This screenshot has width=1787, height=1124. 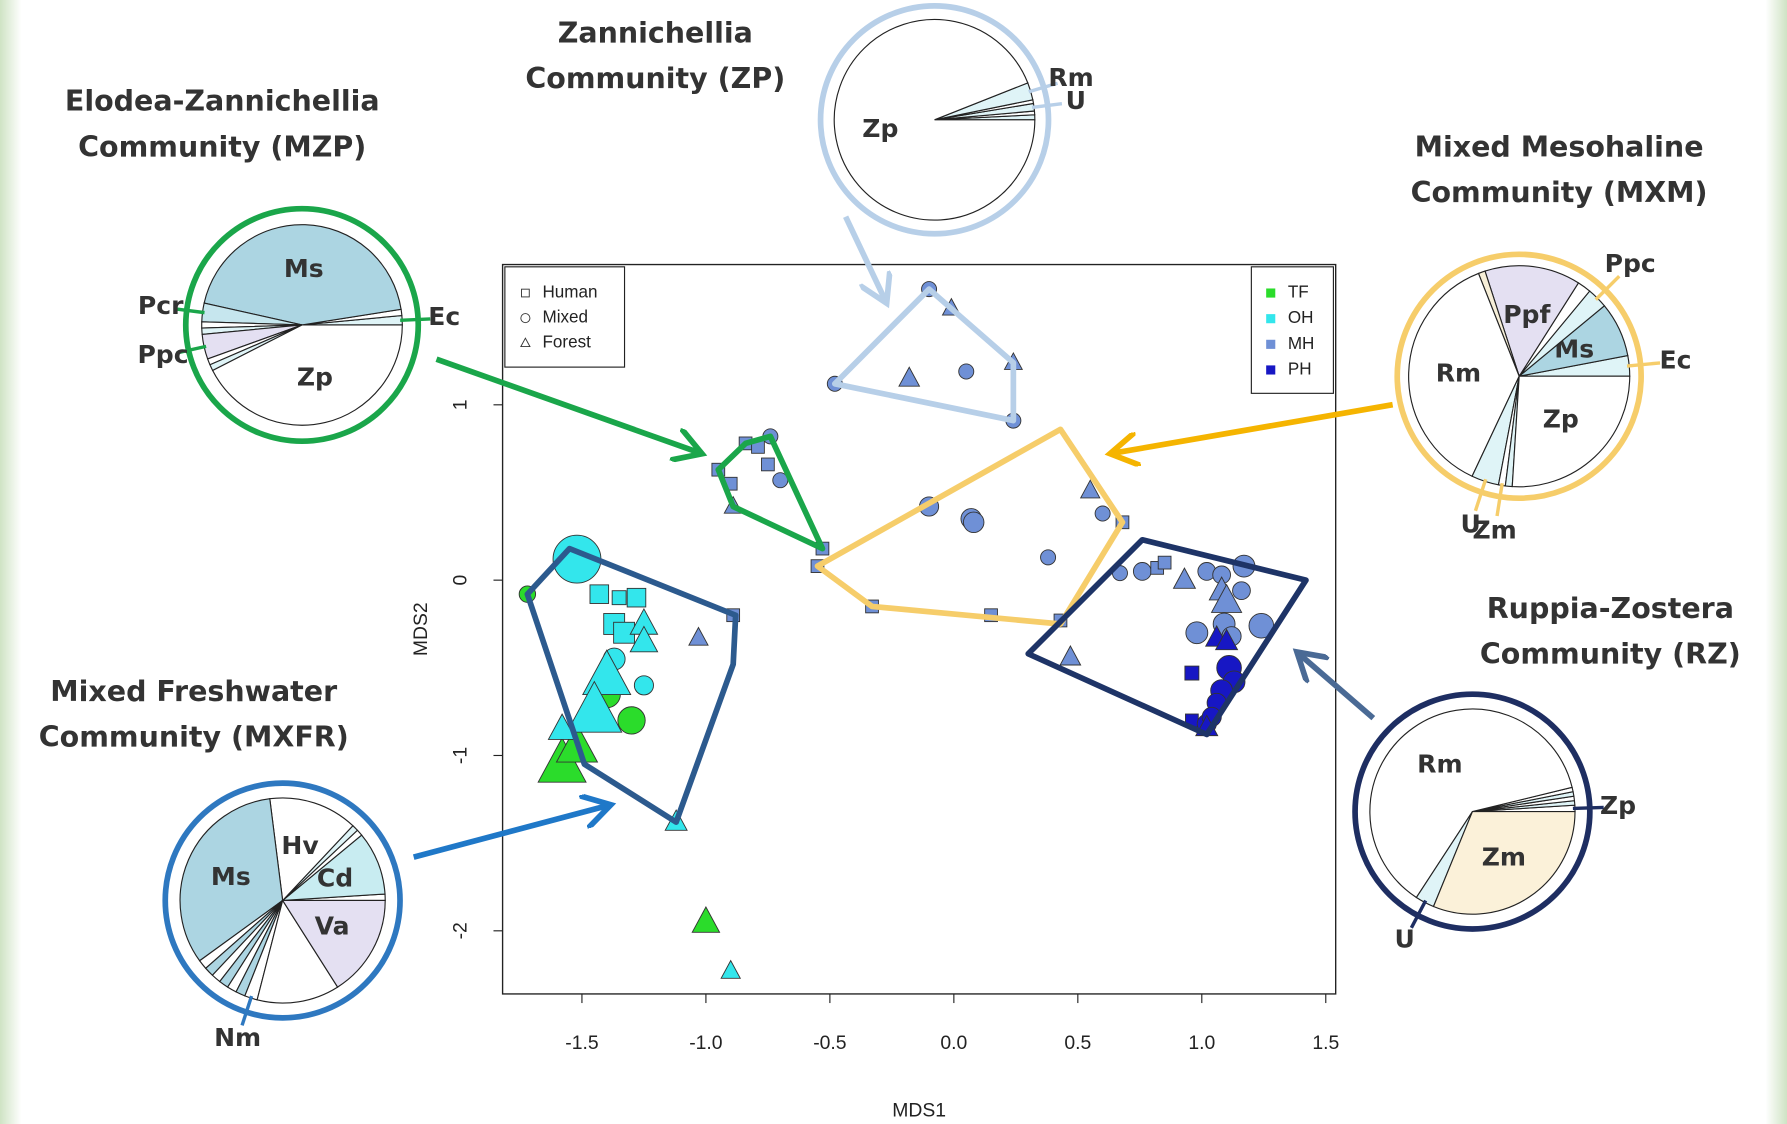 I want to click on legend-label: Mixed, so click(x=565, y=317).